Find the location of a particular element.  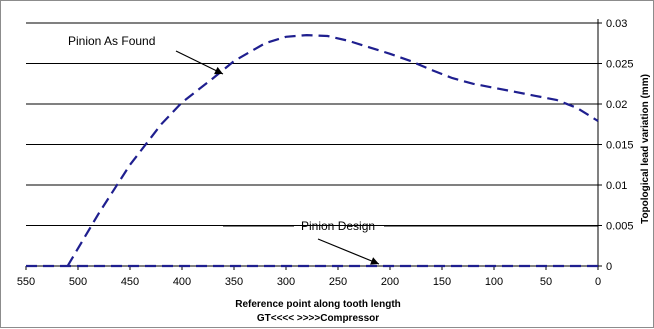

annotation-pinion-as-found: Pinion As Found is located at coordinates (111, 41).